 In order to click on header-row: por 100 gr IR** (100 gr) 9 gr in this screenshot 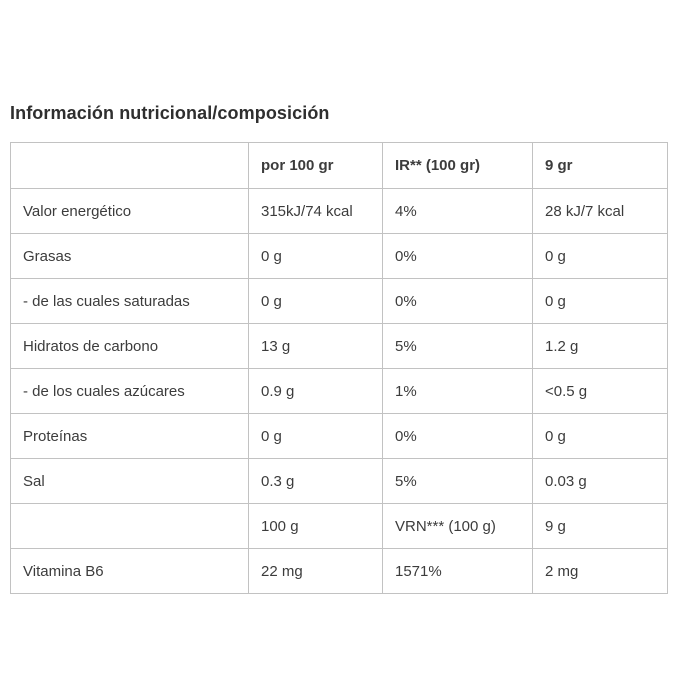, I will do `click(339, 165)`.